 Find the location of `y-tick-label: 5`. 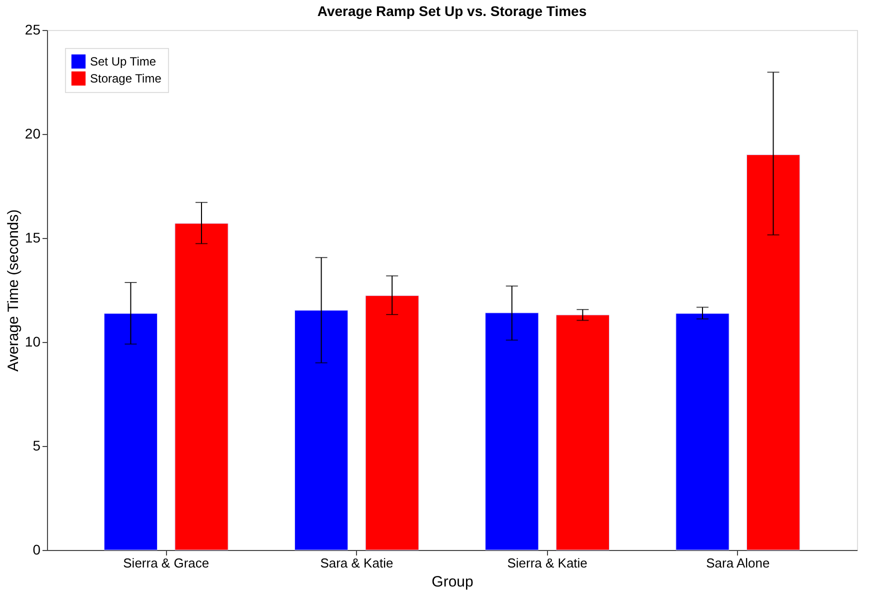

y-tick-label: 5 is located at coordinates (36, 446).